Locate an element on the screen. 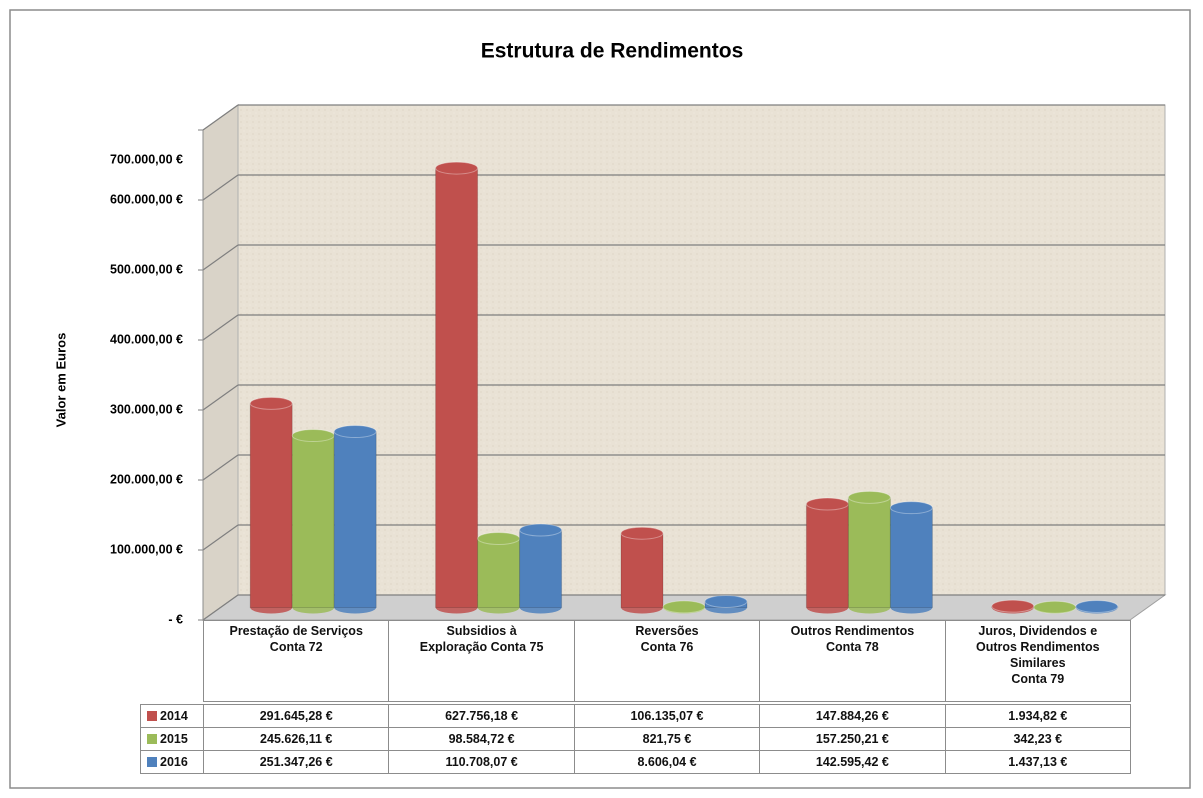  table-value: 821,75 € is located at coordinates (667, 739).